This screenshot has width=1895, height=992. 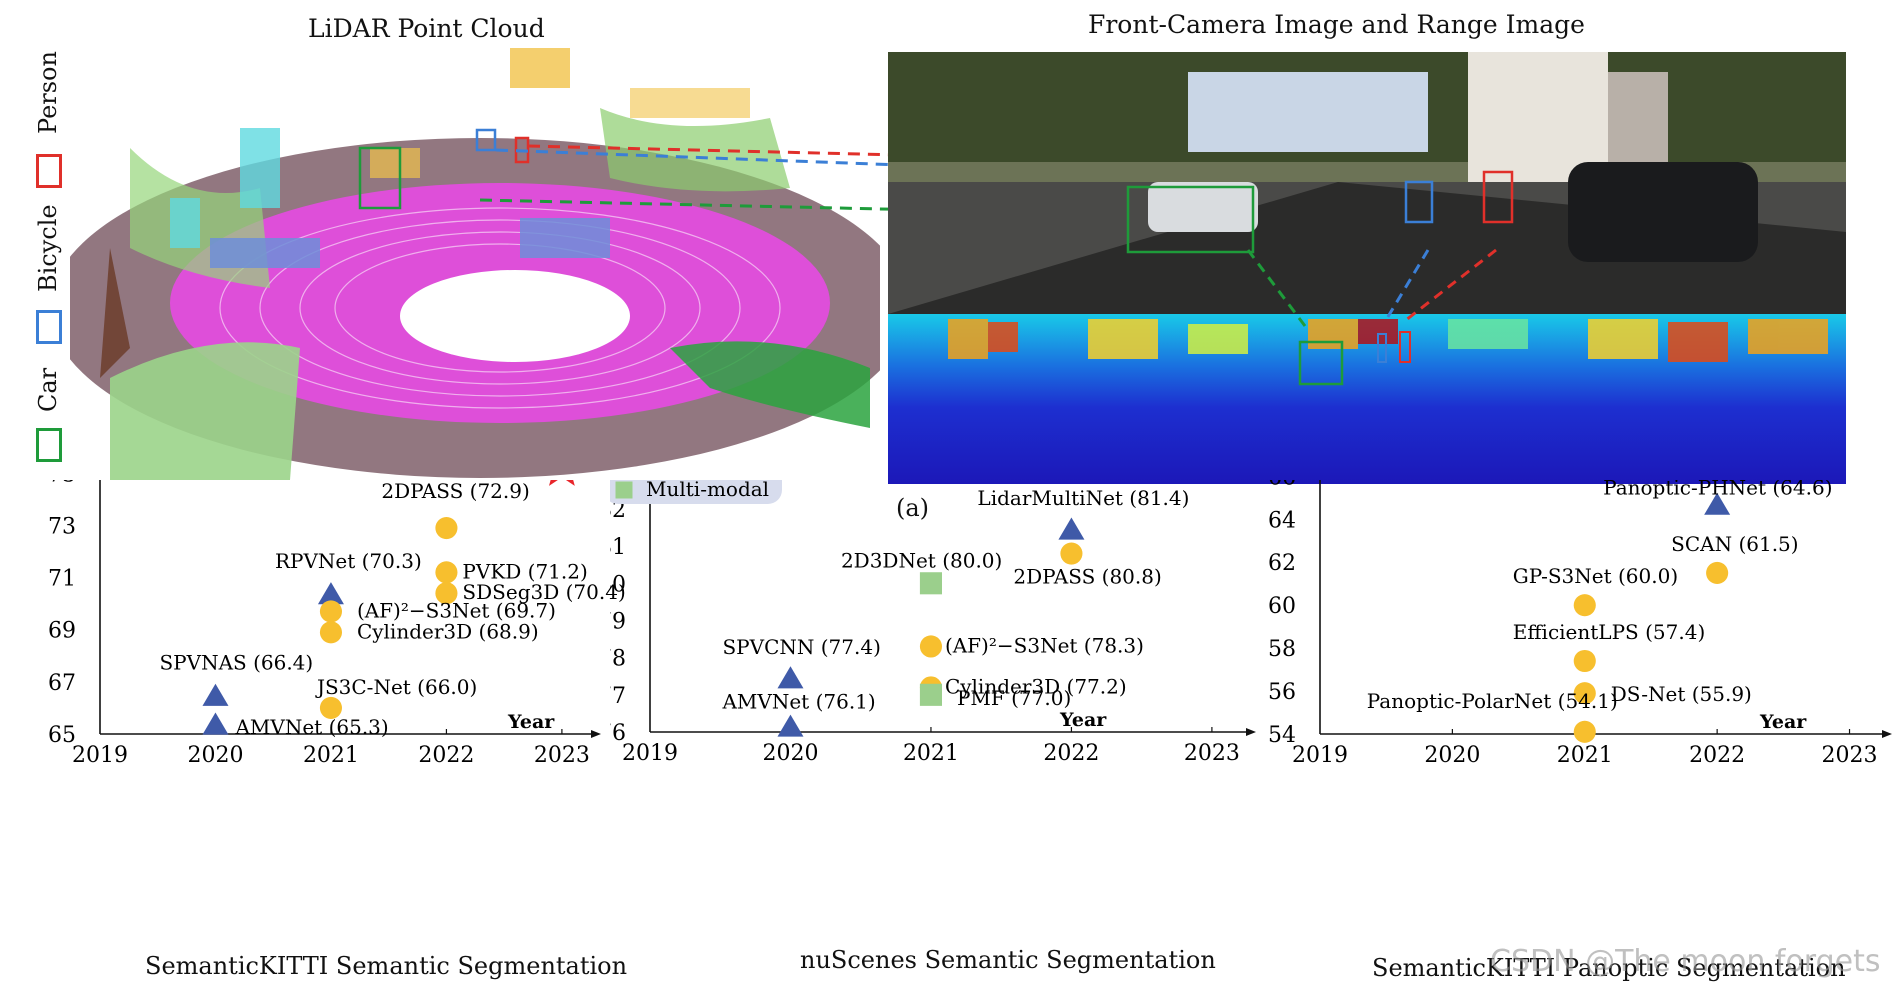 I want to click on watermark: CSDN @The moon forgets, so click(x=1685, y=961).